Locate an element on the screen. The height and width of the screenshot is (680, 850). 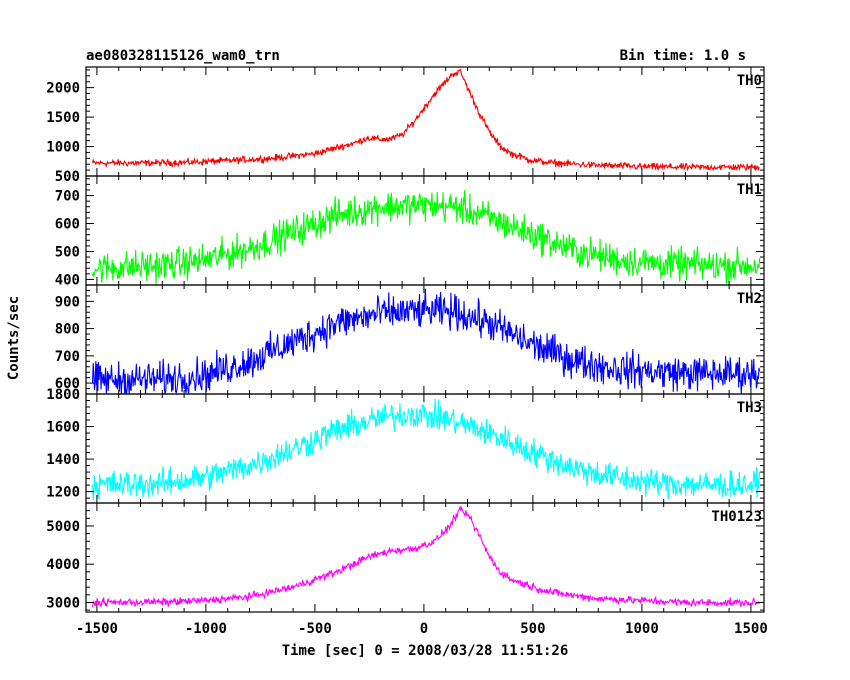
panel-th0123: 3000 4000 5000 TH0123 is located at coordinates (405, 557).